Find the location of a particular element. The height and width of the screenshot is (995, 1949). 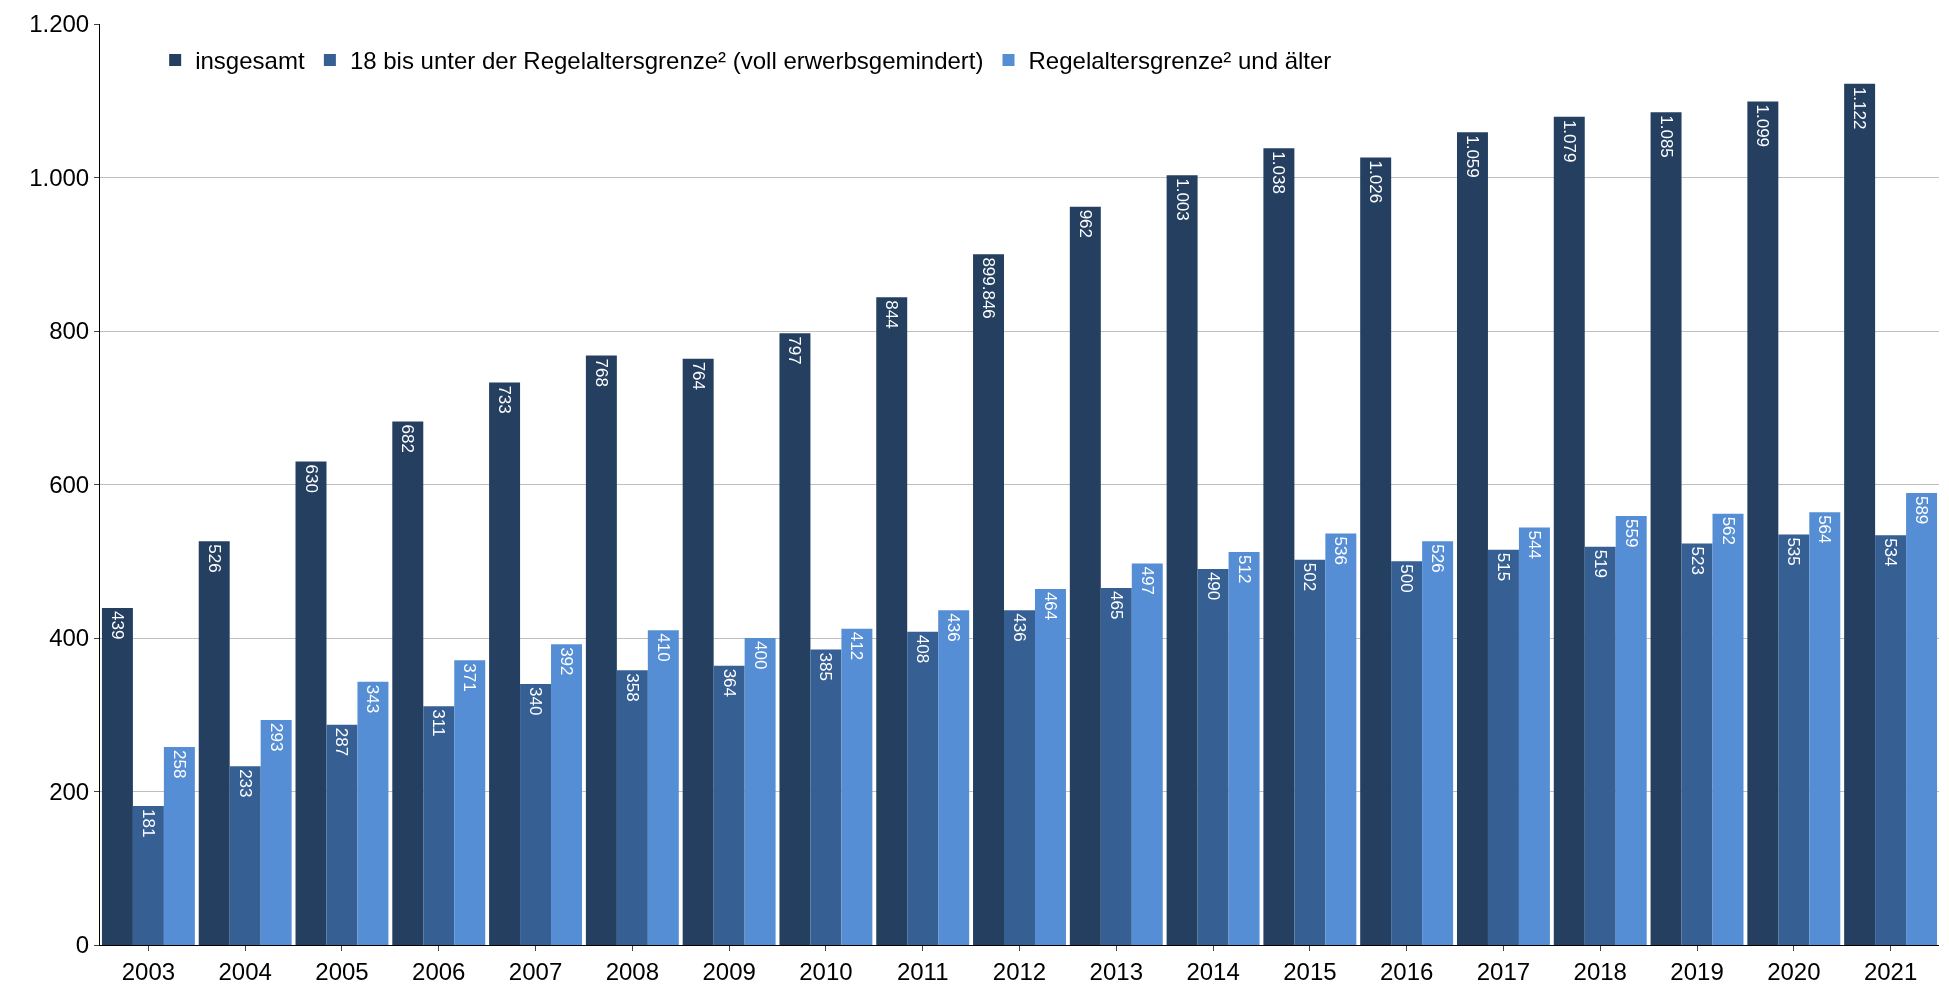

data-label: 536 is located at coordinates (1341, 550).